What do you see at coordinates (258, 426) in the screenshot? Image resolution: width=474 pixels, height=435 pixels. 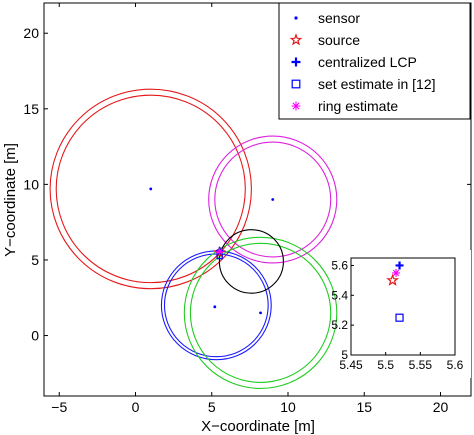 I see `x-axis-label: X−coordinate [m]` at bounding box center [258, 426].